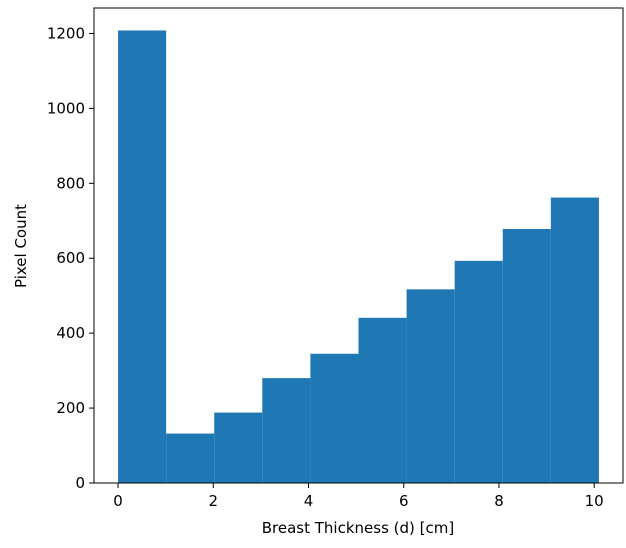 Image resolution: width=626 pixels, height=548 pixels. Describe the element at coordinates (80, 483) in the screenshot. I see `y-tick-label: 0` at that location.